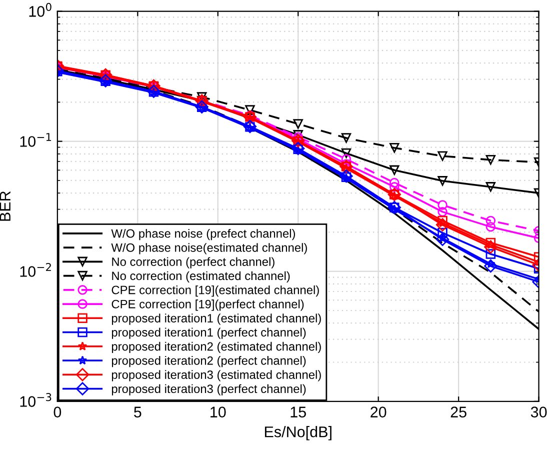 The width and height of the screenshot is (547, 451). What do you see at coordinates (201, 276) in the screenshot?
I see `legend-label: No correction (estimated channel)` at bounding box center [201, 276].